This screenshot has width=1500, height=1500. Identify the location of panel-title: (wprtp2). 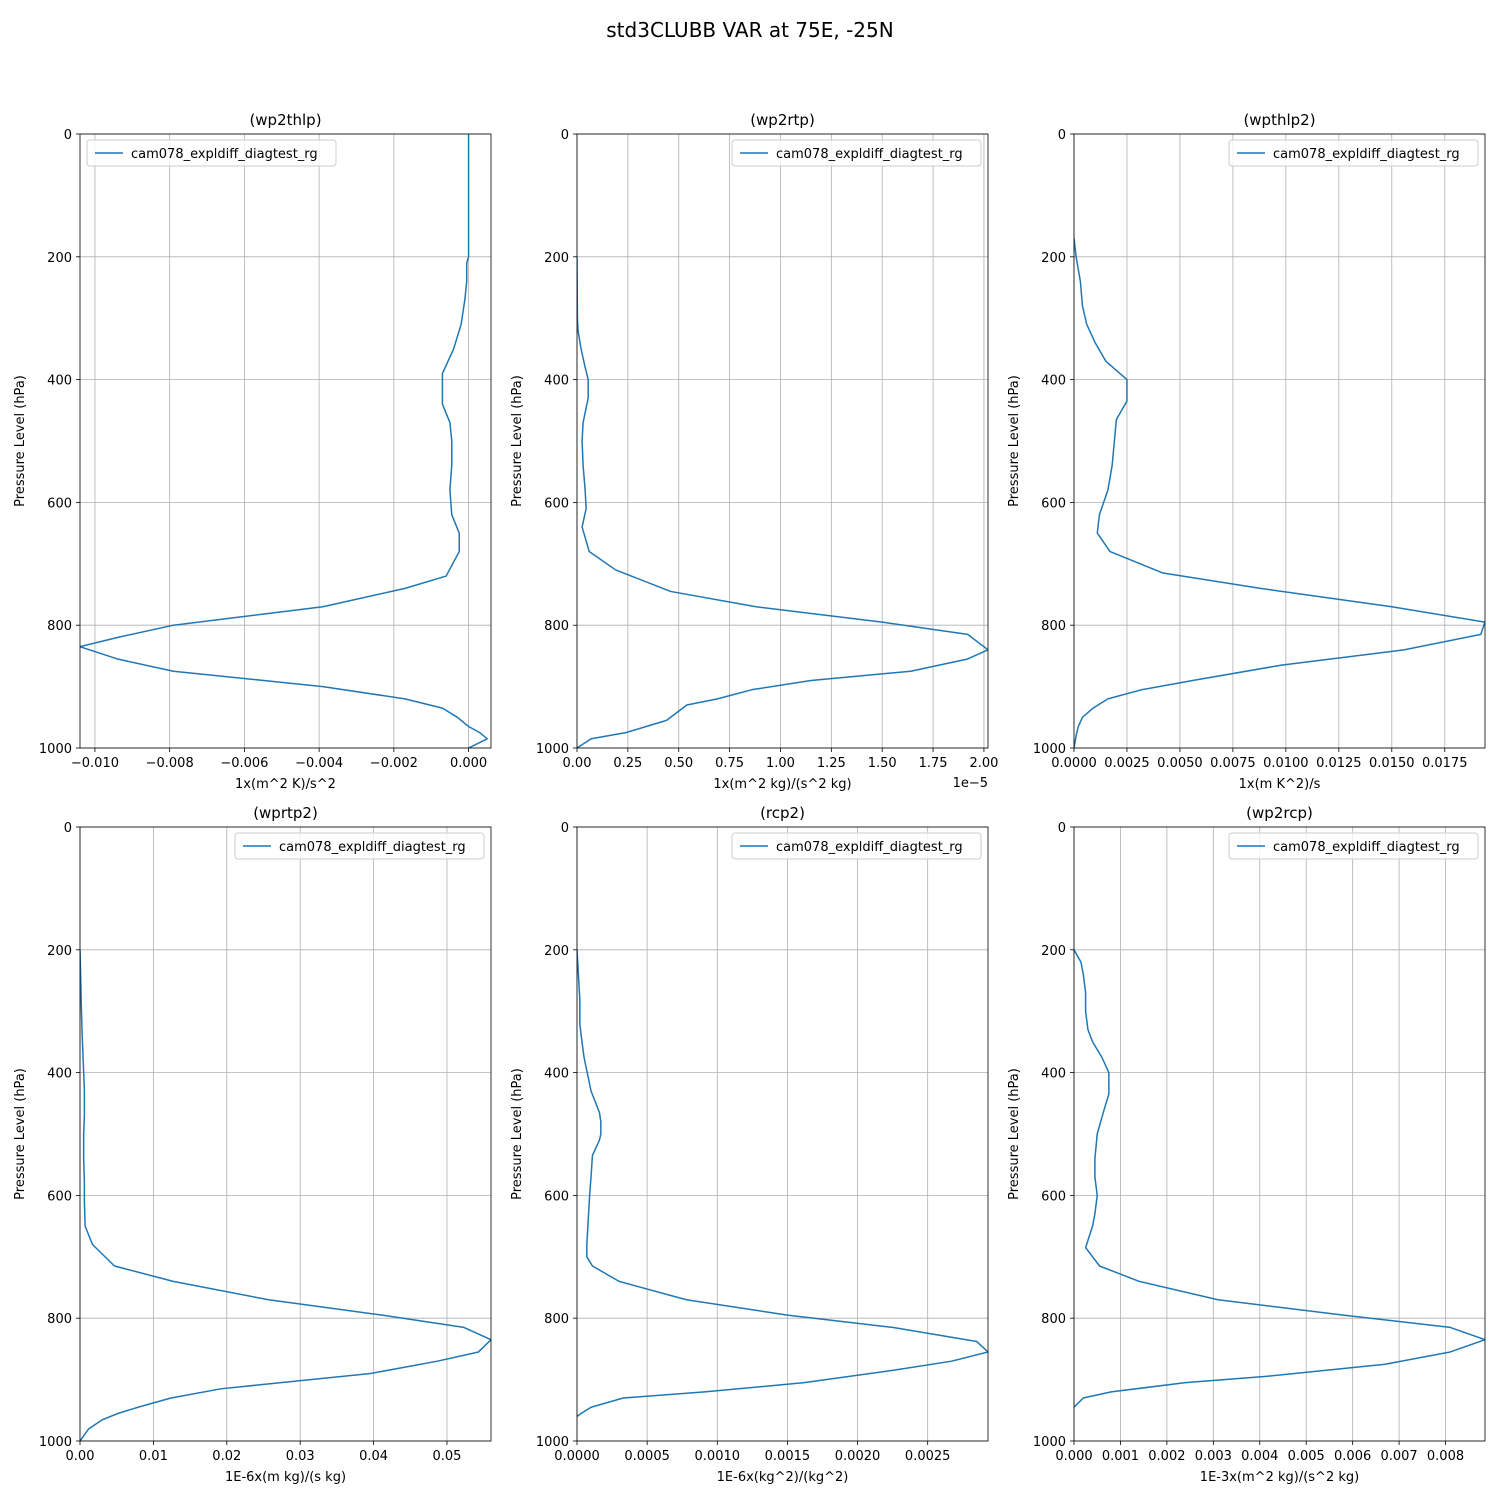
(285, 813).